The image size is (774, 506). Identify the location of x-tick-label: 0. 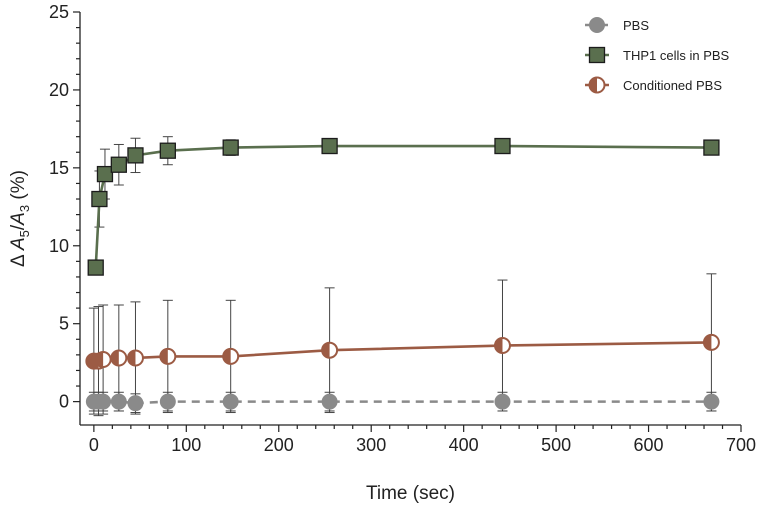
(94, 445).